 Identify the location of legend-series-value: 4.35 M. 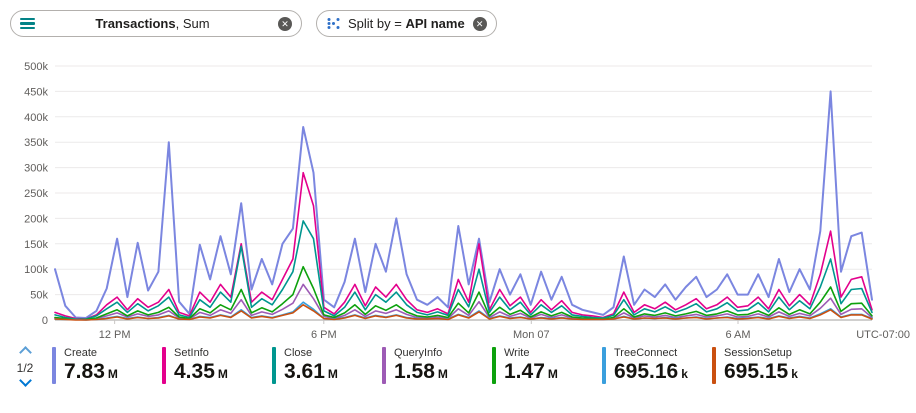
(201, 371).